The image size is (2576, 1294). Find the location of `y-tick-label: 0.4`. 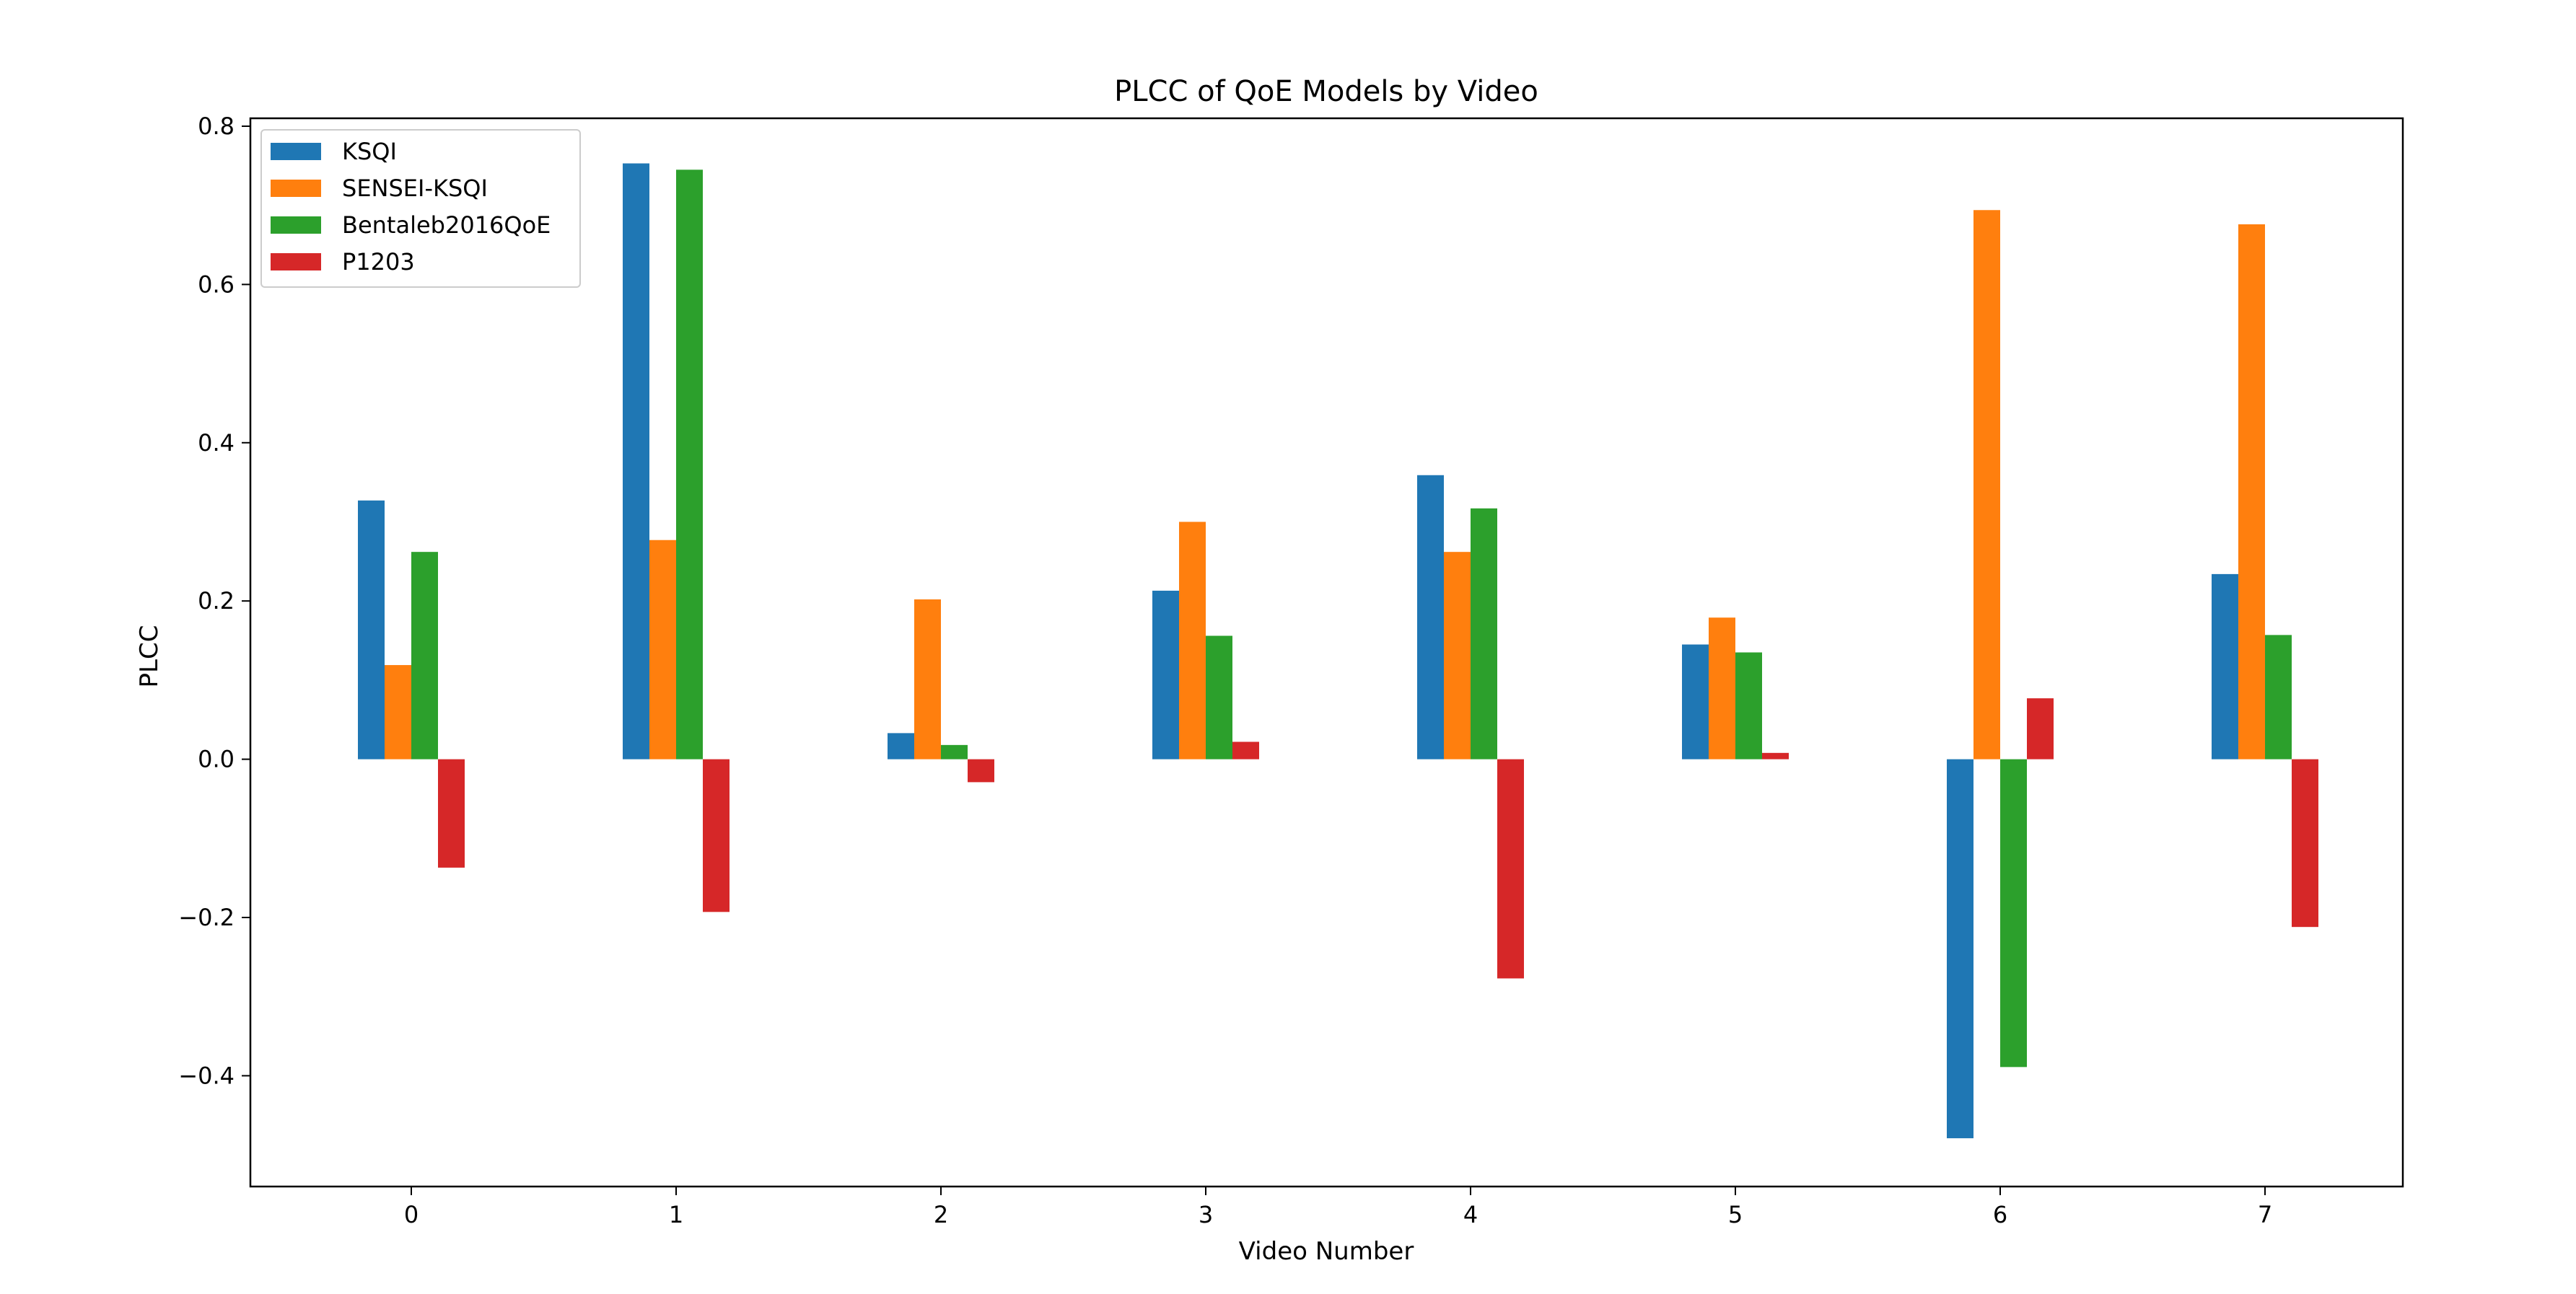

y-tick-label: 0.4 is located at coordinates (217, 443).